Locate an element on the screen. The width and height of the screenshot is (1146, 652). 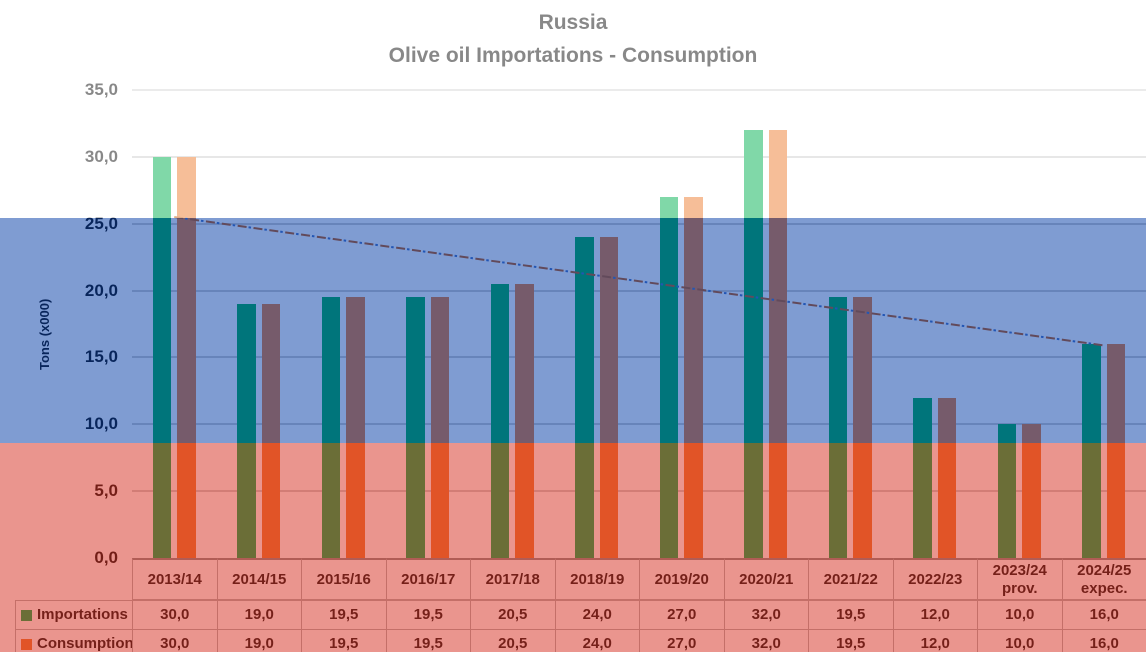
legend-label: Consumption is located at coordinates (85, 643).